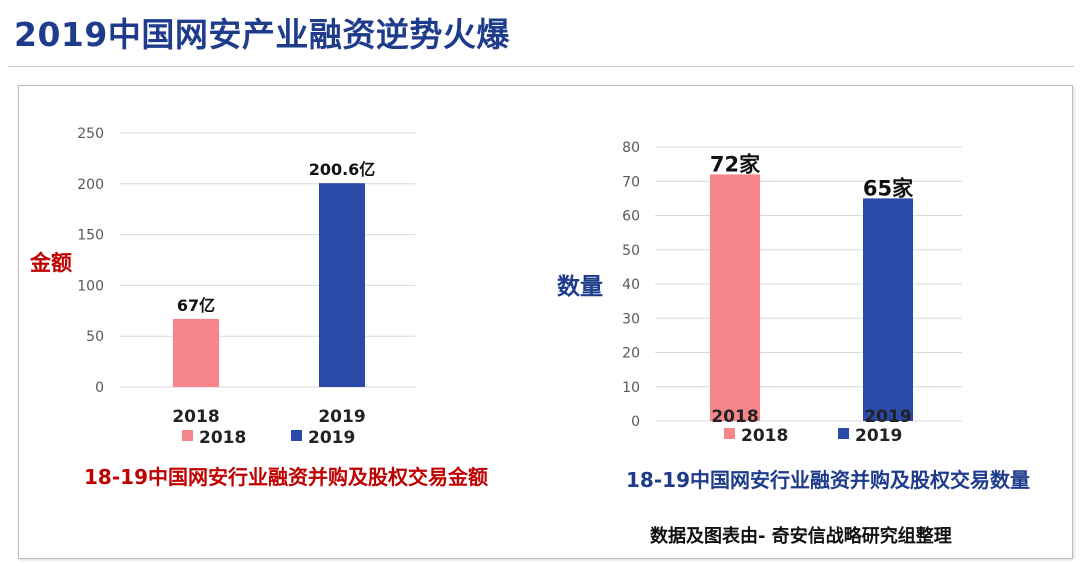 This screenshot has height=566, width=1080. What do you see at coordinates (286, 477) in the screenshot?
I see `chart-title: 18-19中国网安行业融资并购及股权交易金额` at bounding box center [286, 477].